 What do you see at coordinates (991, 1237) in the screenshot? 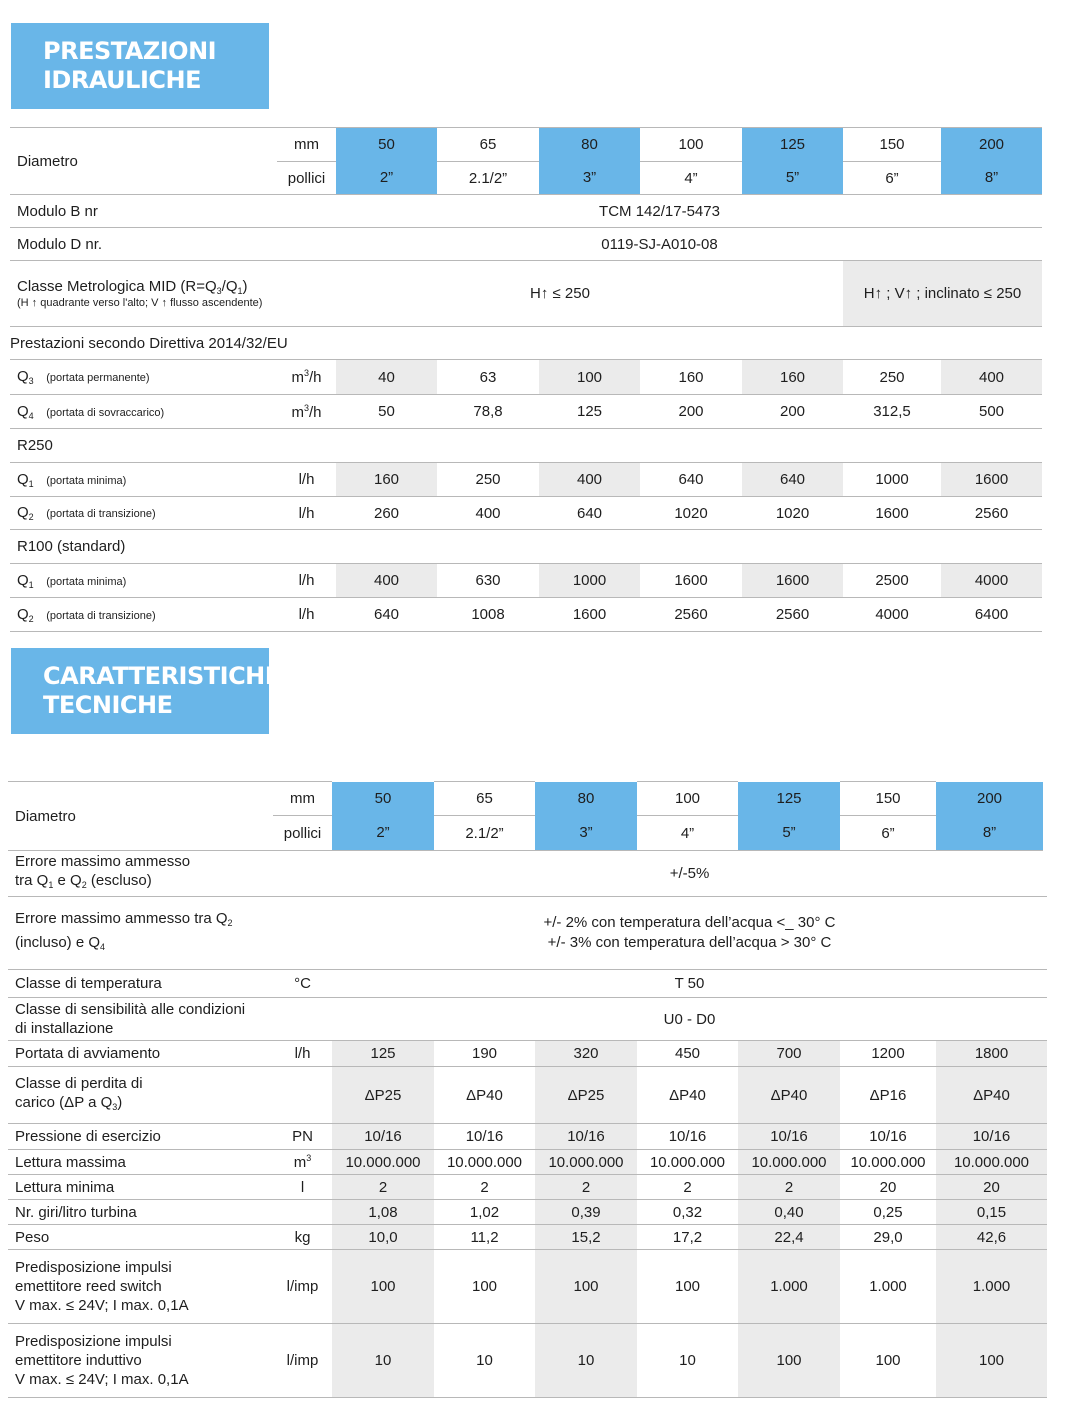
I see `value-cell: 42,6` at bounding box center [991, 1237].